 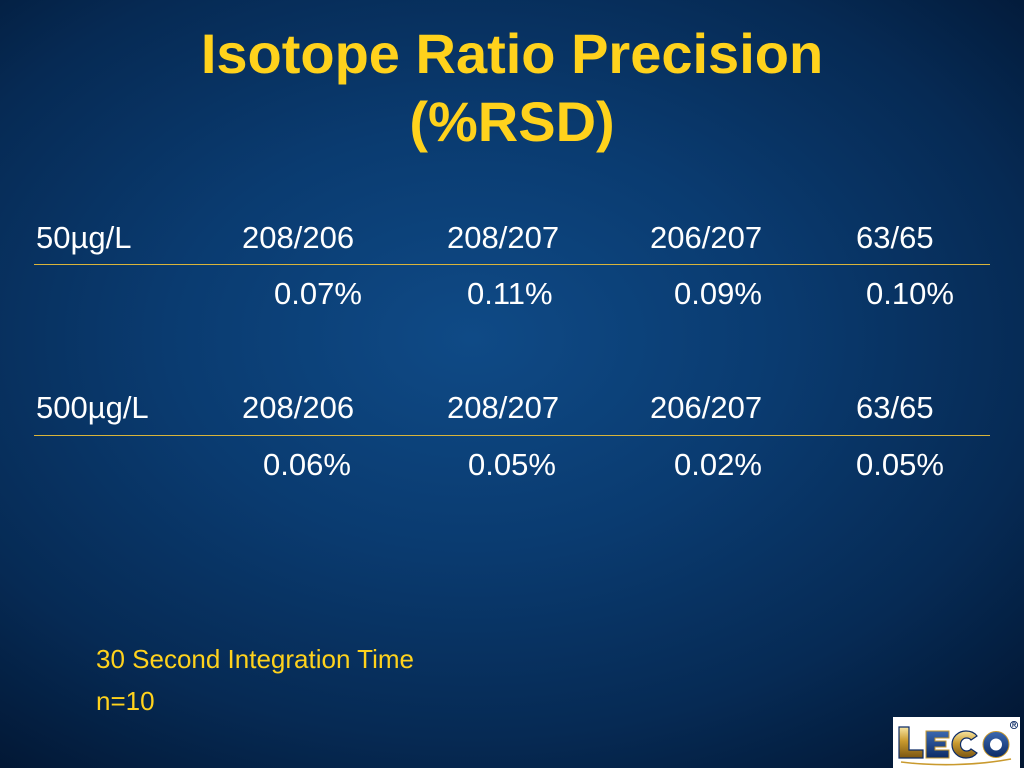 What do you see at coordinates (512, 435) in the screenshot?
I see `section-2-divider` at bounding box center [512, 435].